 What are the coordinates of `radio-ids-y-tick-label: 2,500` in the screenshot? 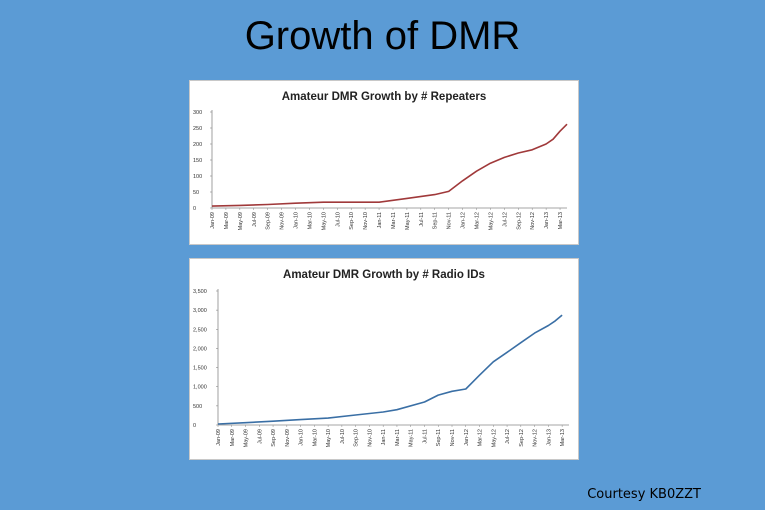 It's located at (200, 330).